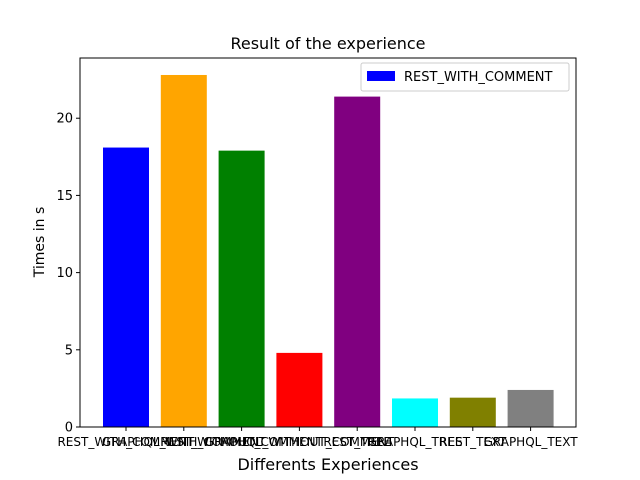  I want to click on legend-box, so click(465, 77).